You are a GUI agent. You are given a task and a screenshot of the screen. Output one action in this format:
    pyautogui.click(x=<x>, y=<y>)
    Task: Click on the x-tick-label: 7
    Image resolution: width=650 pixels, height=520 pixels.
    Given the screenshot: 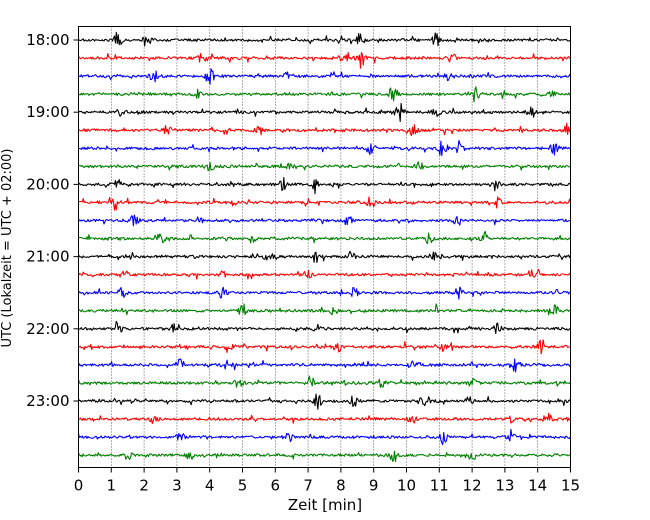 What is the action you would take?
    pyautogui.click(x=308, y=486)
    